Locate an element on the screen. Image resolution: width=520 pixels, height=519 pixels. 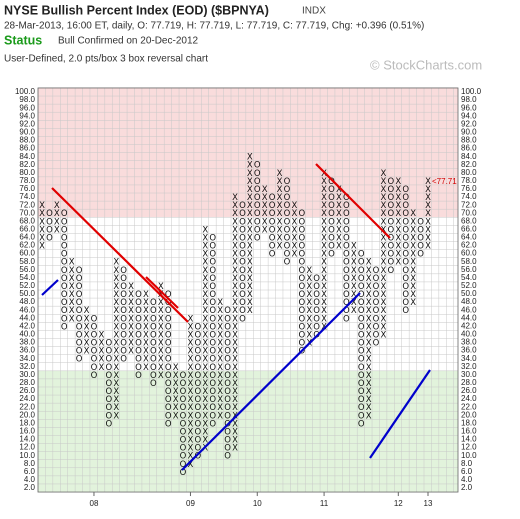
y-tick-label-right: 12.0 is located at coordinates (469, 447).